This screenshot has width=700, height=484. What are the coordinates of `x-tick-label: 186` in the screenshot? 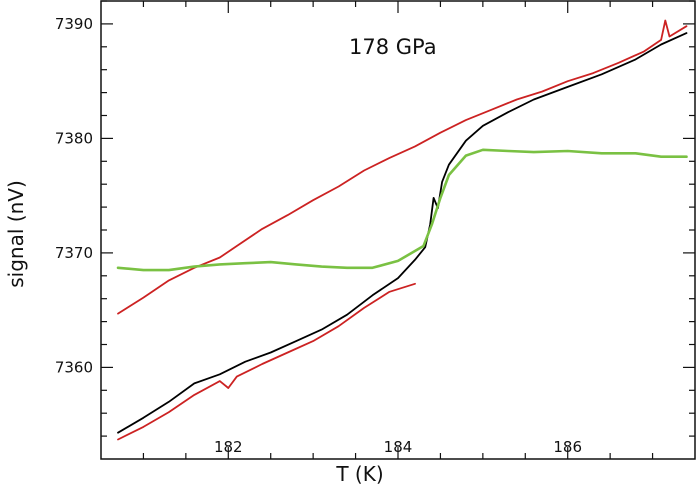 It's located at (567, 447).